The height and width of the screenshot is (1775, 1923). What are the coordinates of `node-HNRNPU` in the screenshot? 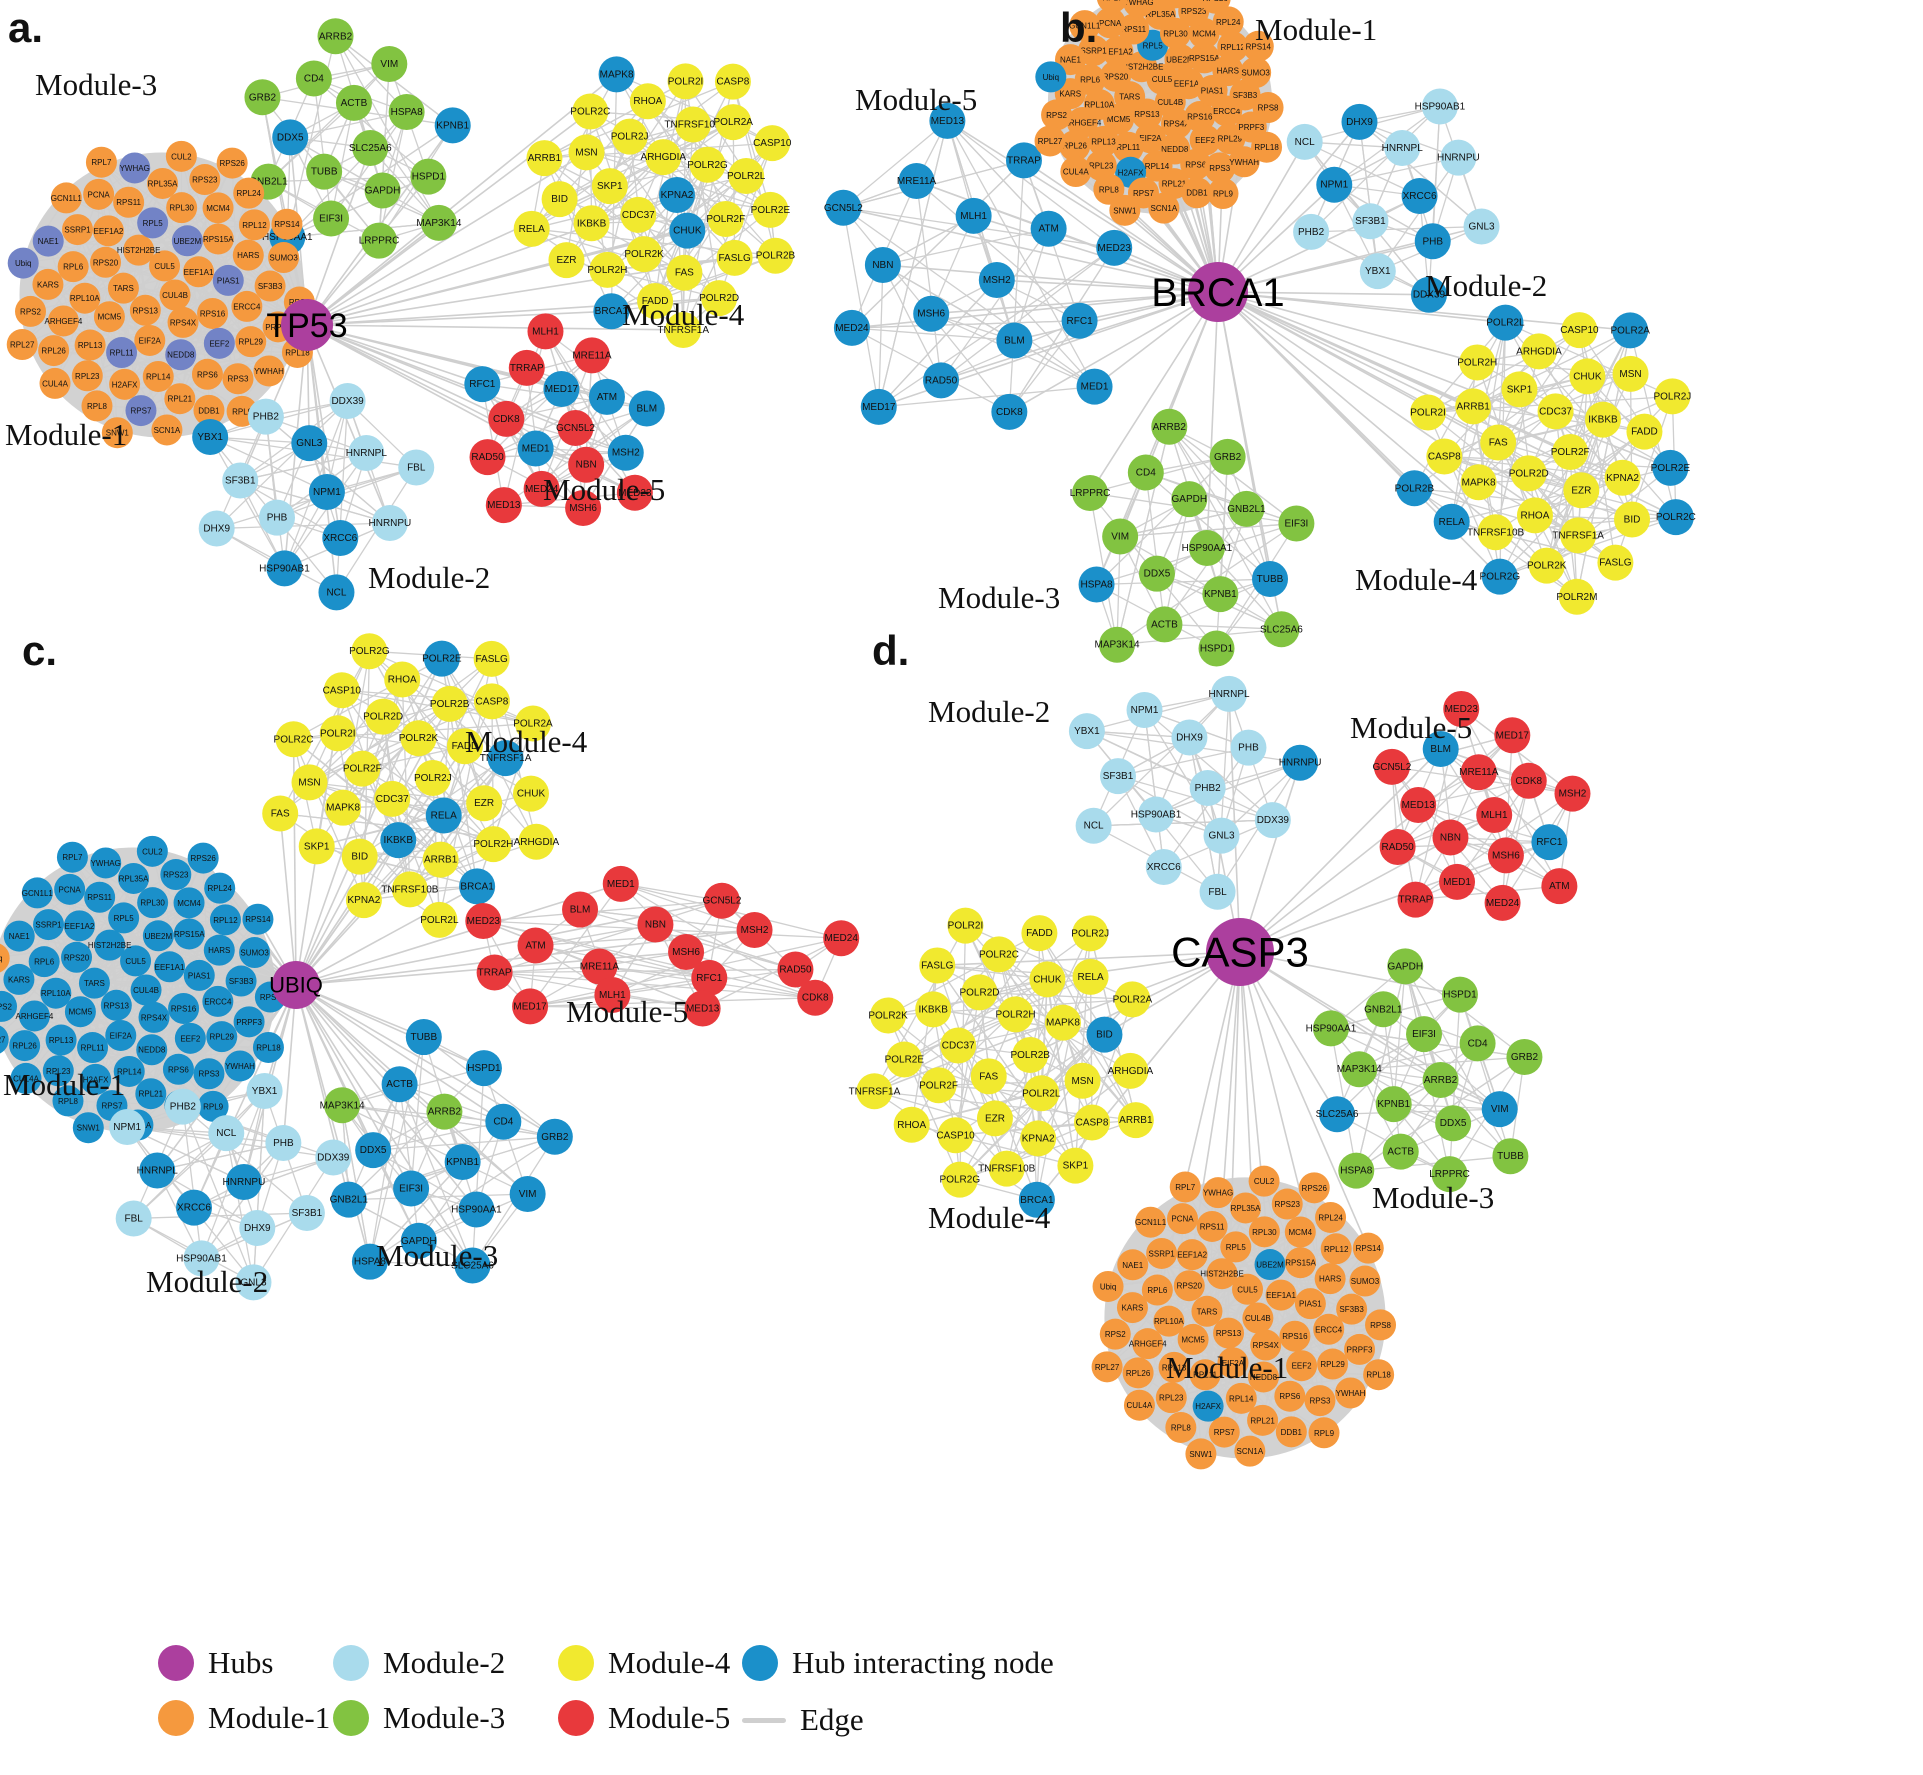 It's located at (1300, 762).